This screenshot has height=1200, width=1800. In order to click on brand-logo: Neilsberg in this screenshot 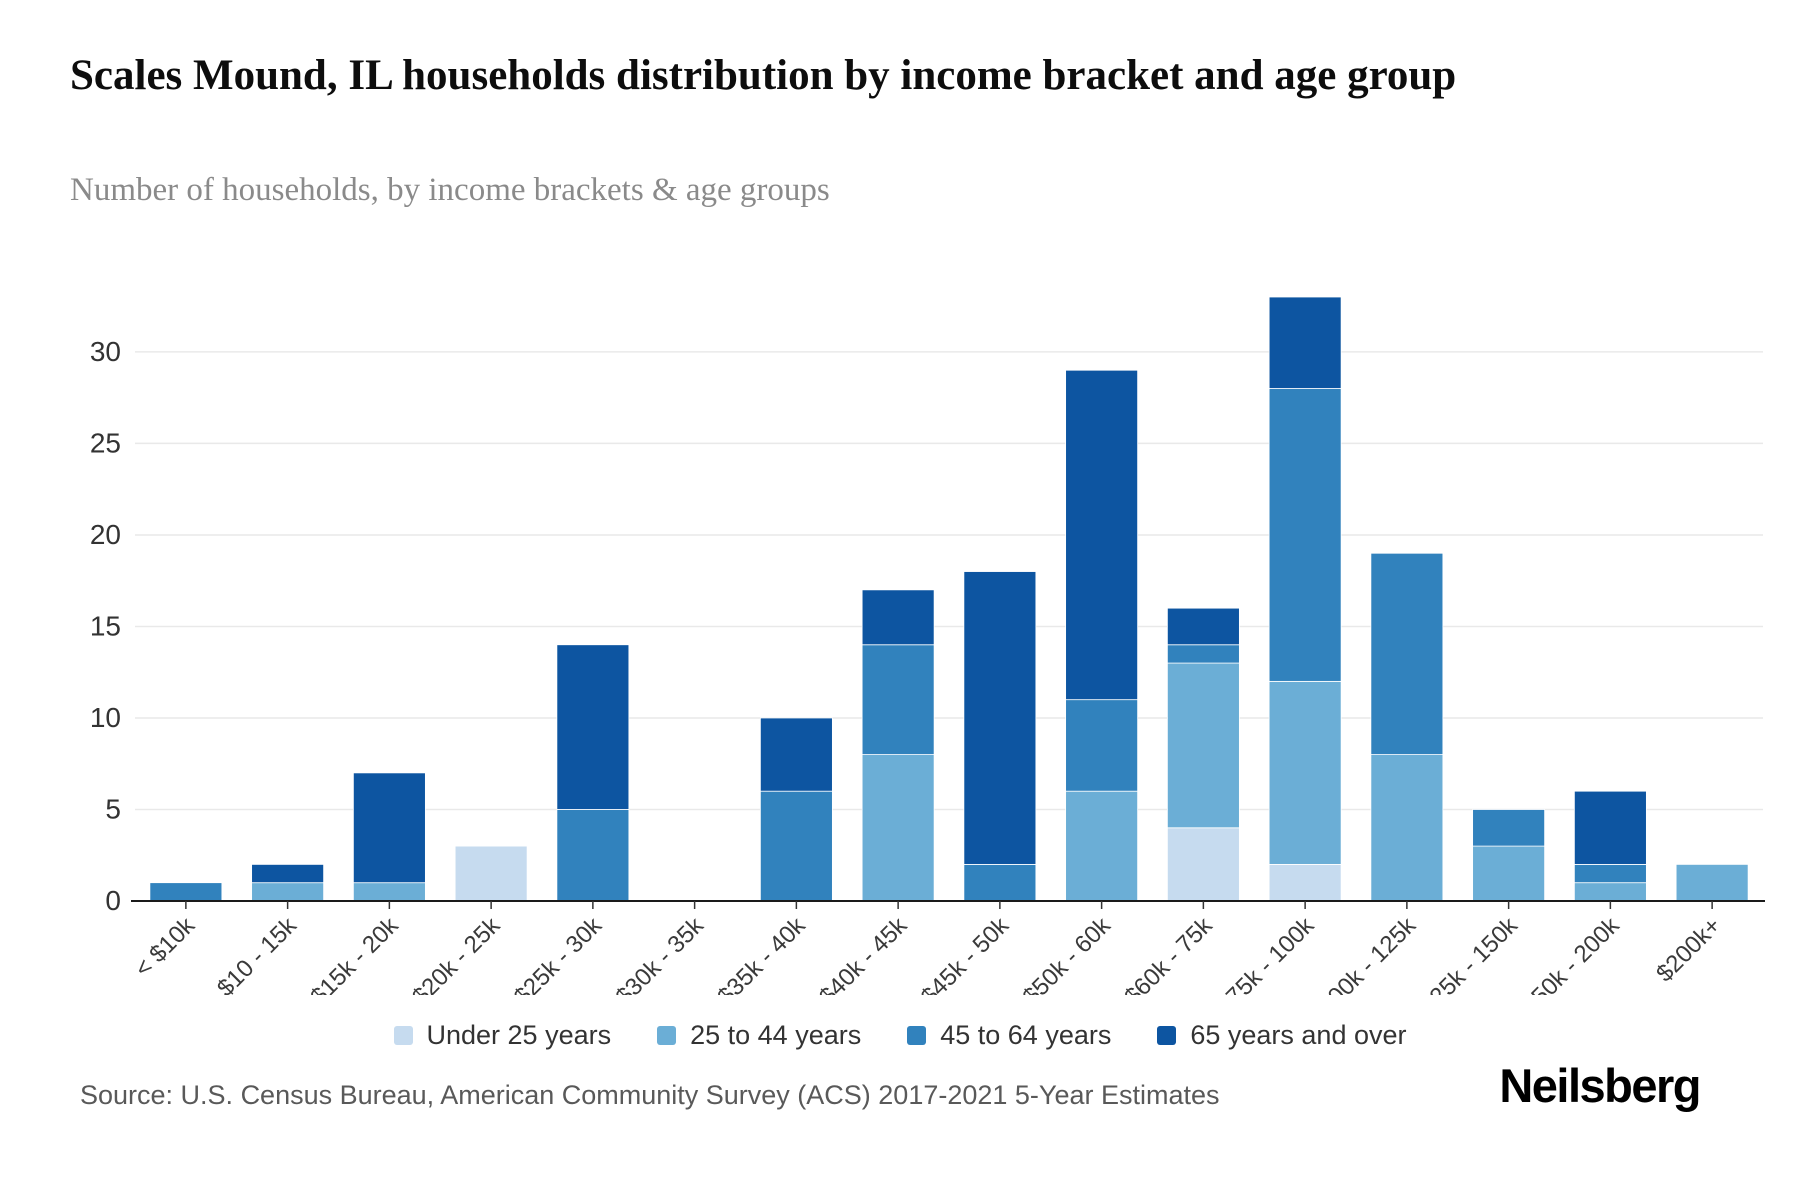, I will do `click(1600, 1085)`.